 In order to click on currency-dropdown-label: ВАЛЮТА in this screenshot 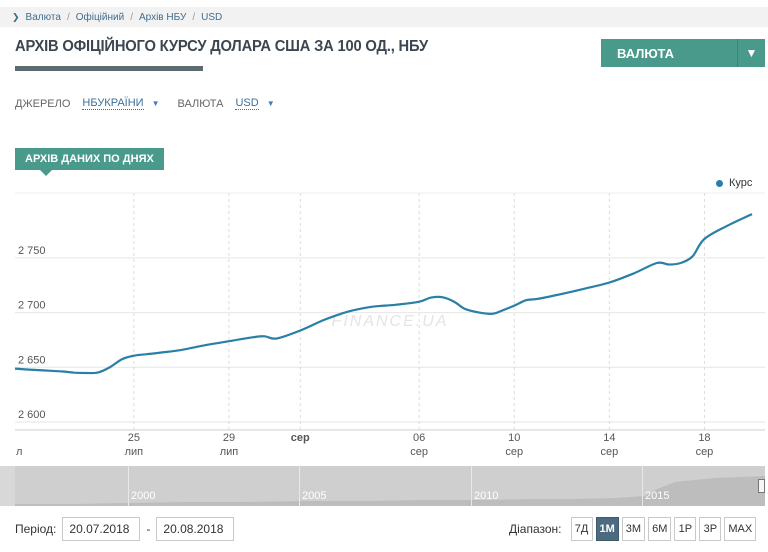, I will do `click(646, 53)`.